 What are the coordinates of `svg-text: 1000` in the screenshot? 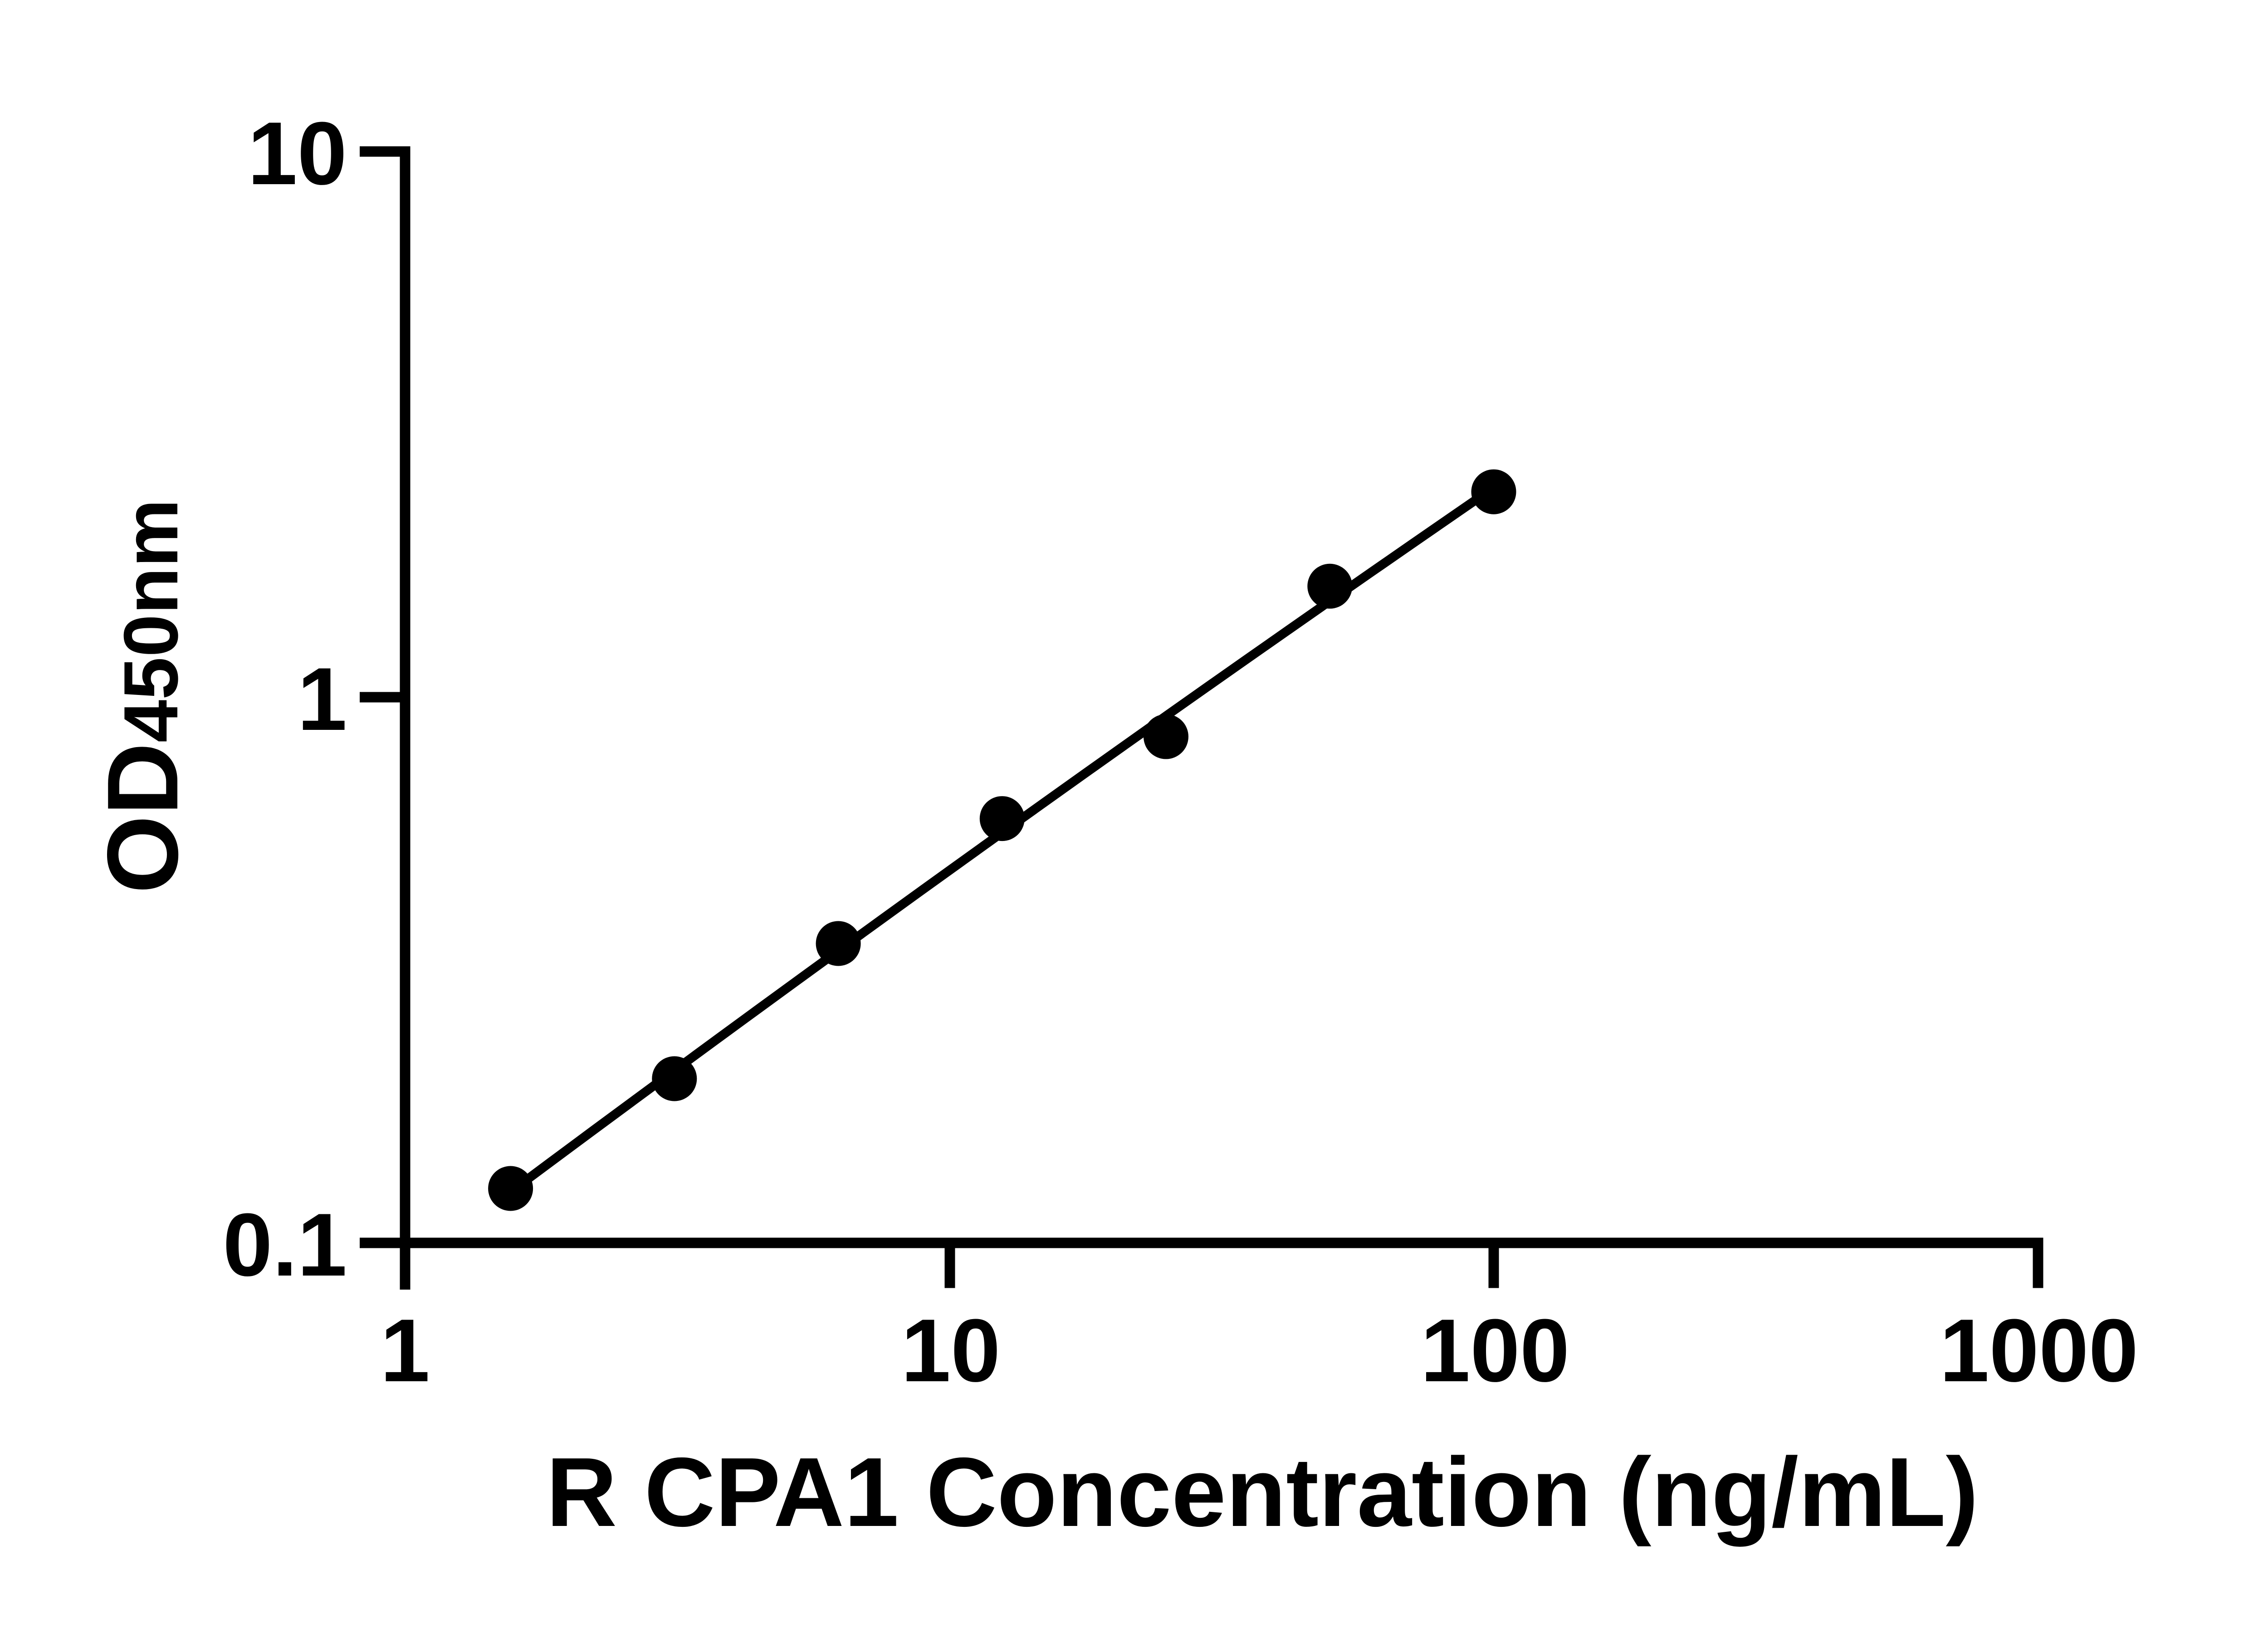 It's located at (2039, 1350).